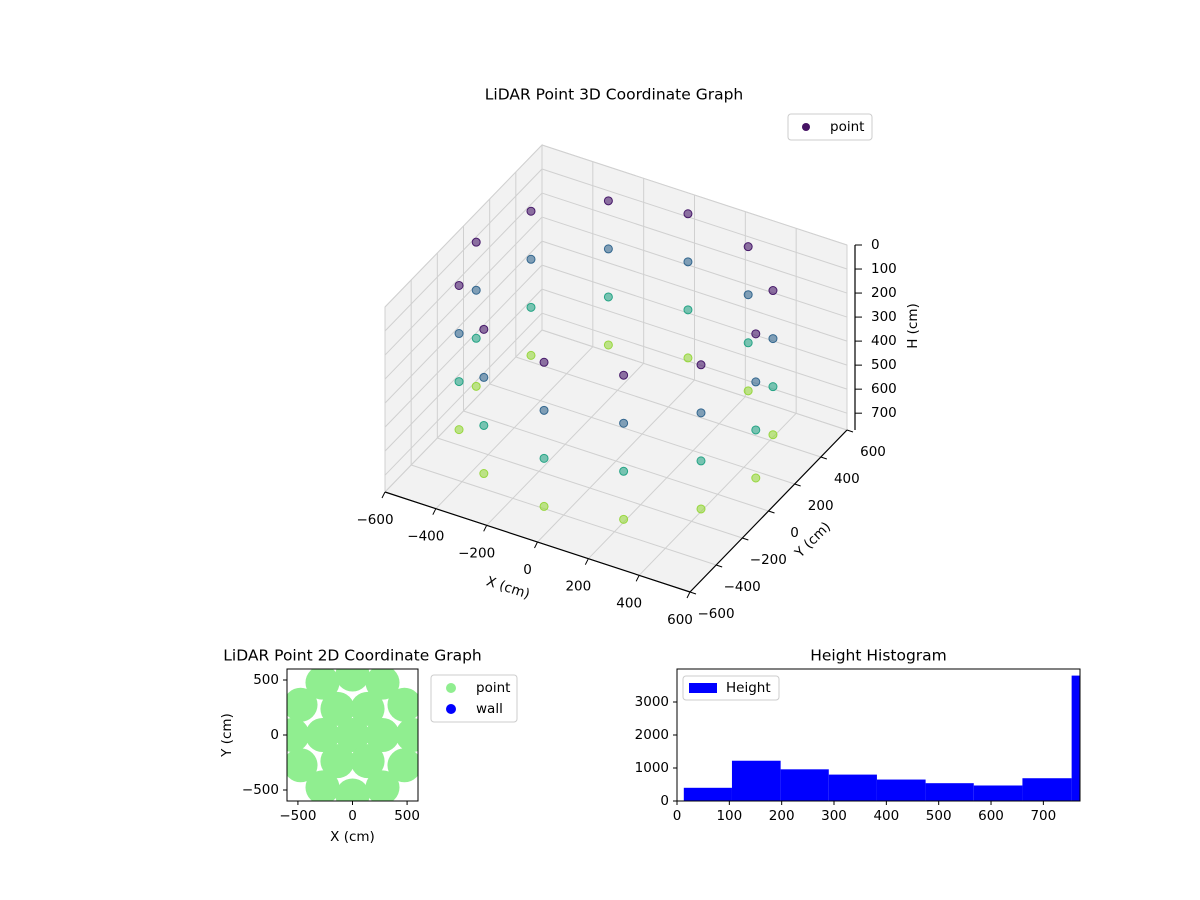  Describe the element at coordinates (715, 614) in the screenshot. I see `y-tick-label: −600` at that location.